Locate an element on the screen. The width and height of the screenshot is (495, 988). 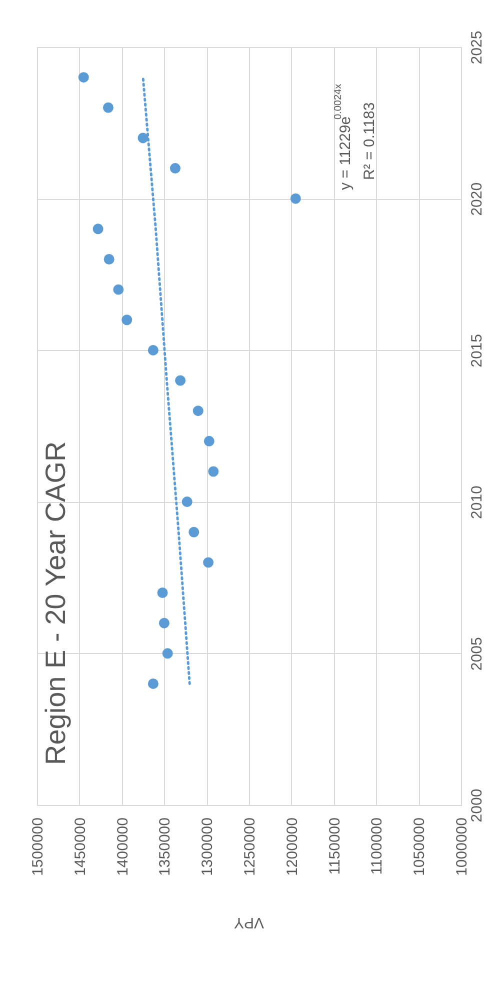
x-tick-label: 1500000 is located at coordinates (38, 847).